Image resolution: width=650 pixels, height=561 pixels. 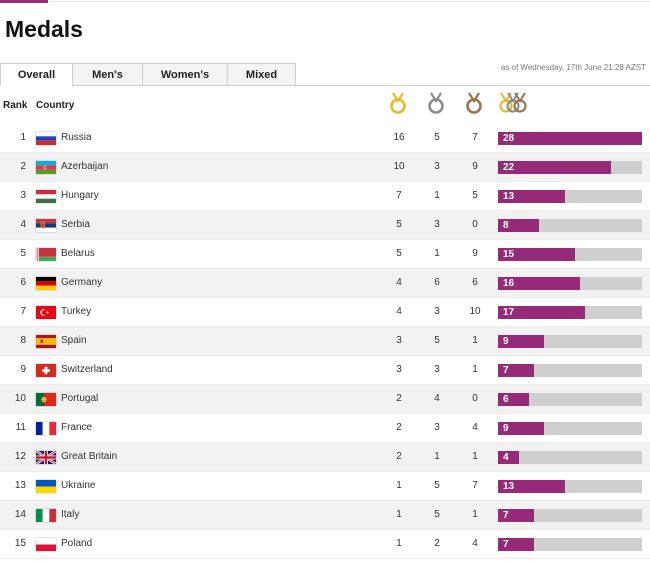 I want to click on table-row: 4 Serbia 5 3 0 8, so click(x=325, y=225).